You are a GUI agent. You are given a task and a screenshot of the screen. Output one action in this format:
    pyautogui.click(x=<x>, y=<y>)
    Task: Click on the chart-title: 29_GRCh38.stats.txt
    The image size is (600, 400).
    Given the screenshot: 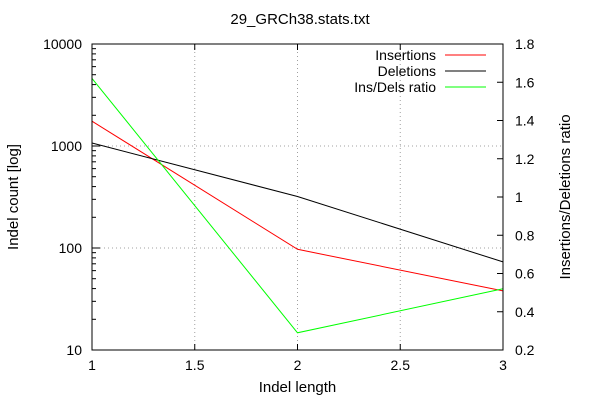 What is the action you would take?
    pyautogui.click(x=300, y=19)
    